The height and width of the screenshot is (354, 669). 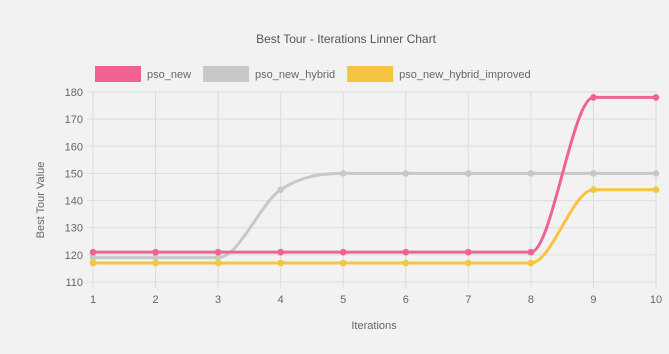 I want to click on y-tick-label: 160, so click(x=74, y=147).